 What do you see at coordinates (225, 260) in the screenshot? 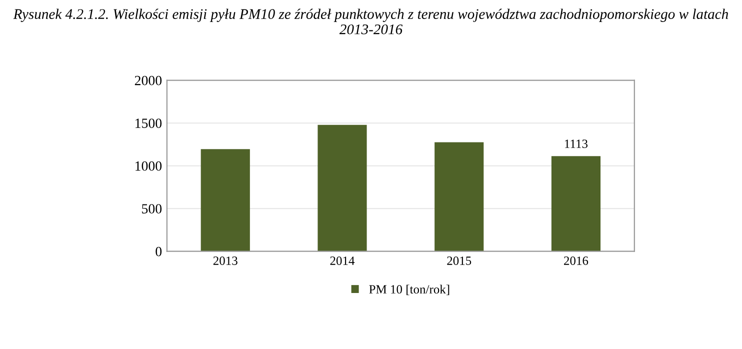
I see `x-tick-label: 2013` at bounding box center [225, 260].